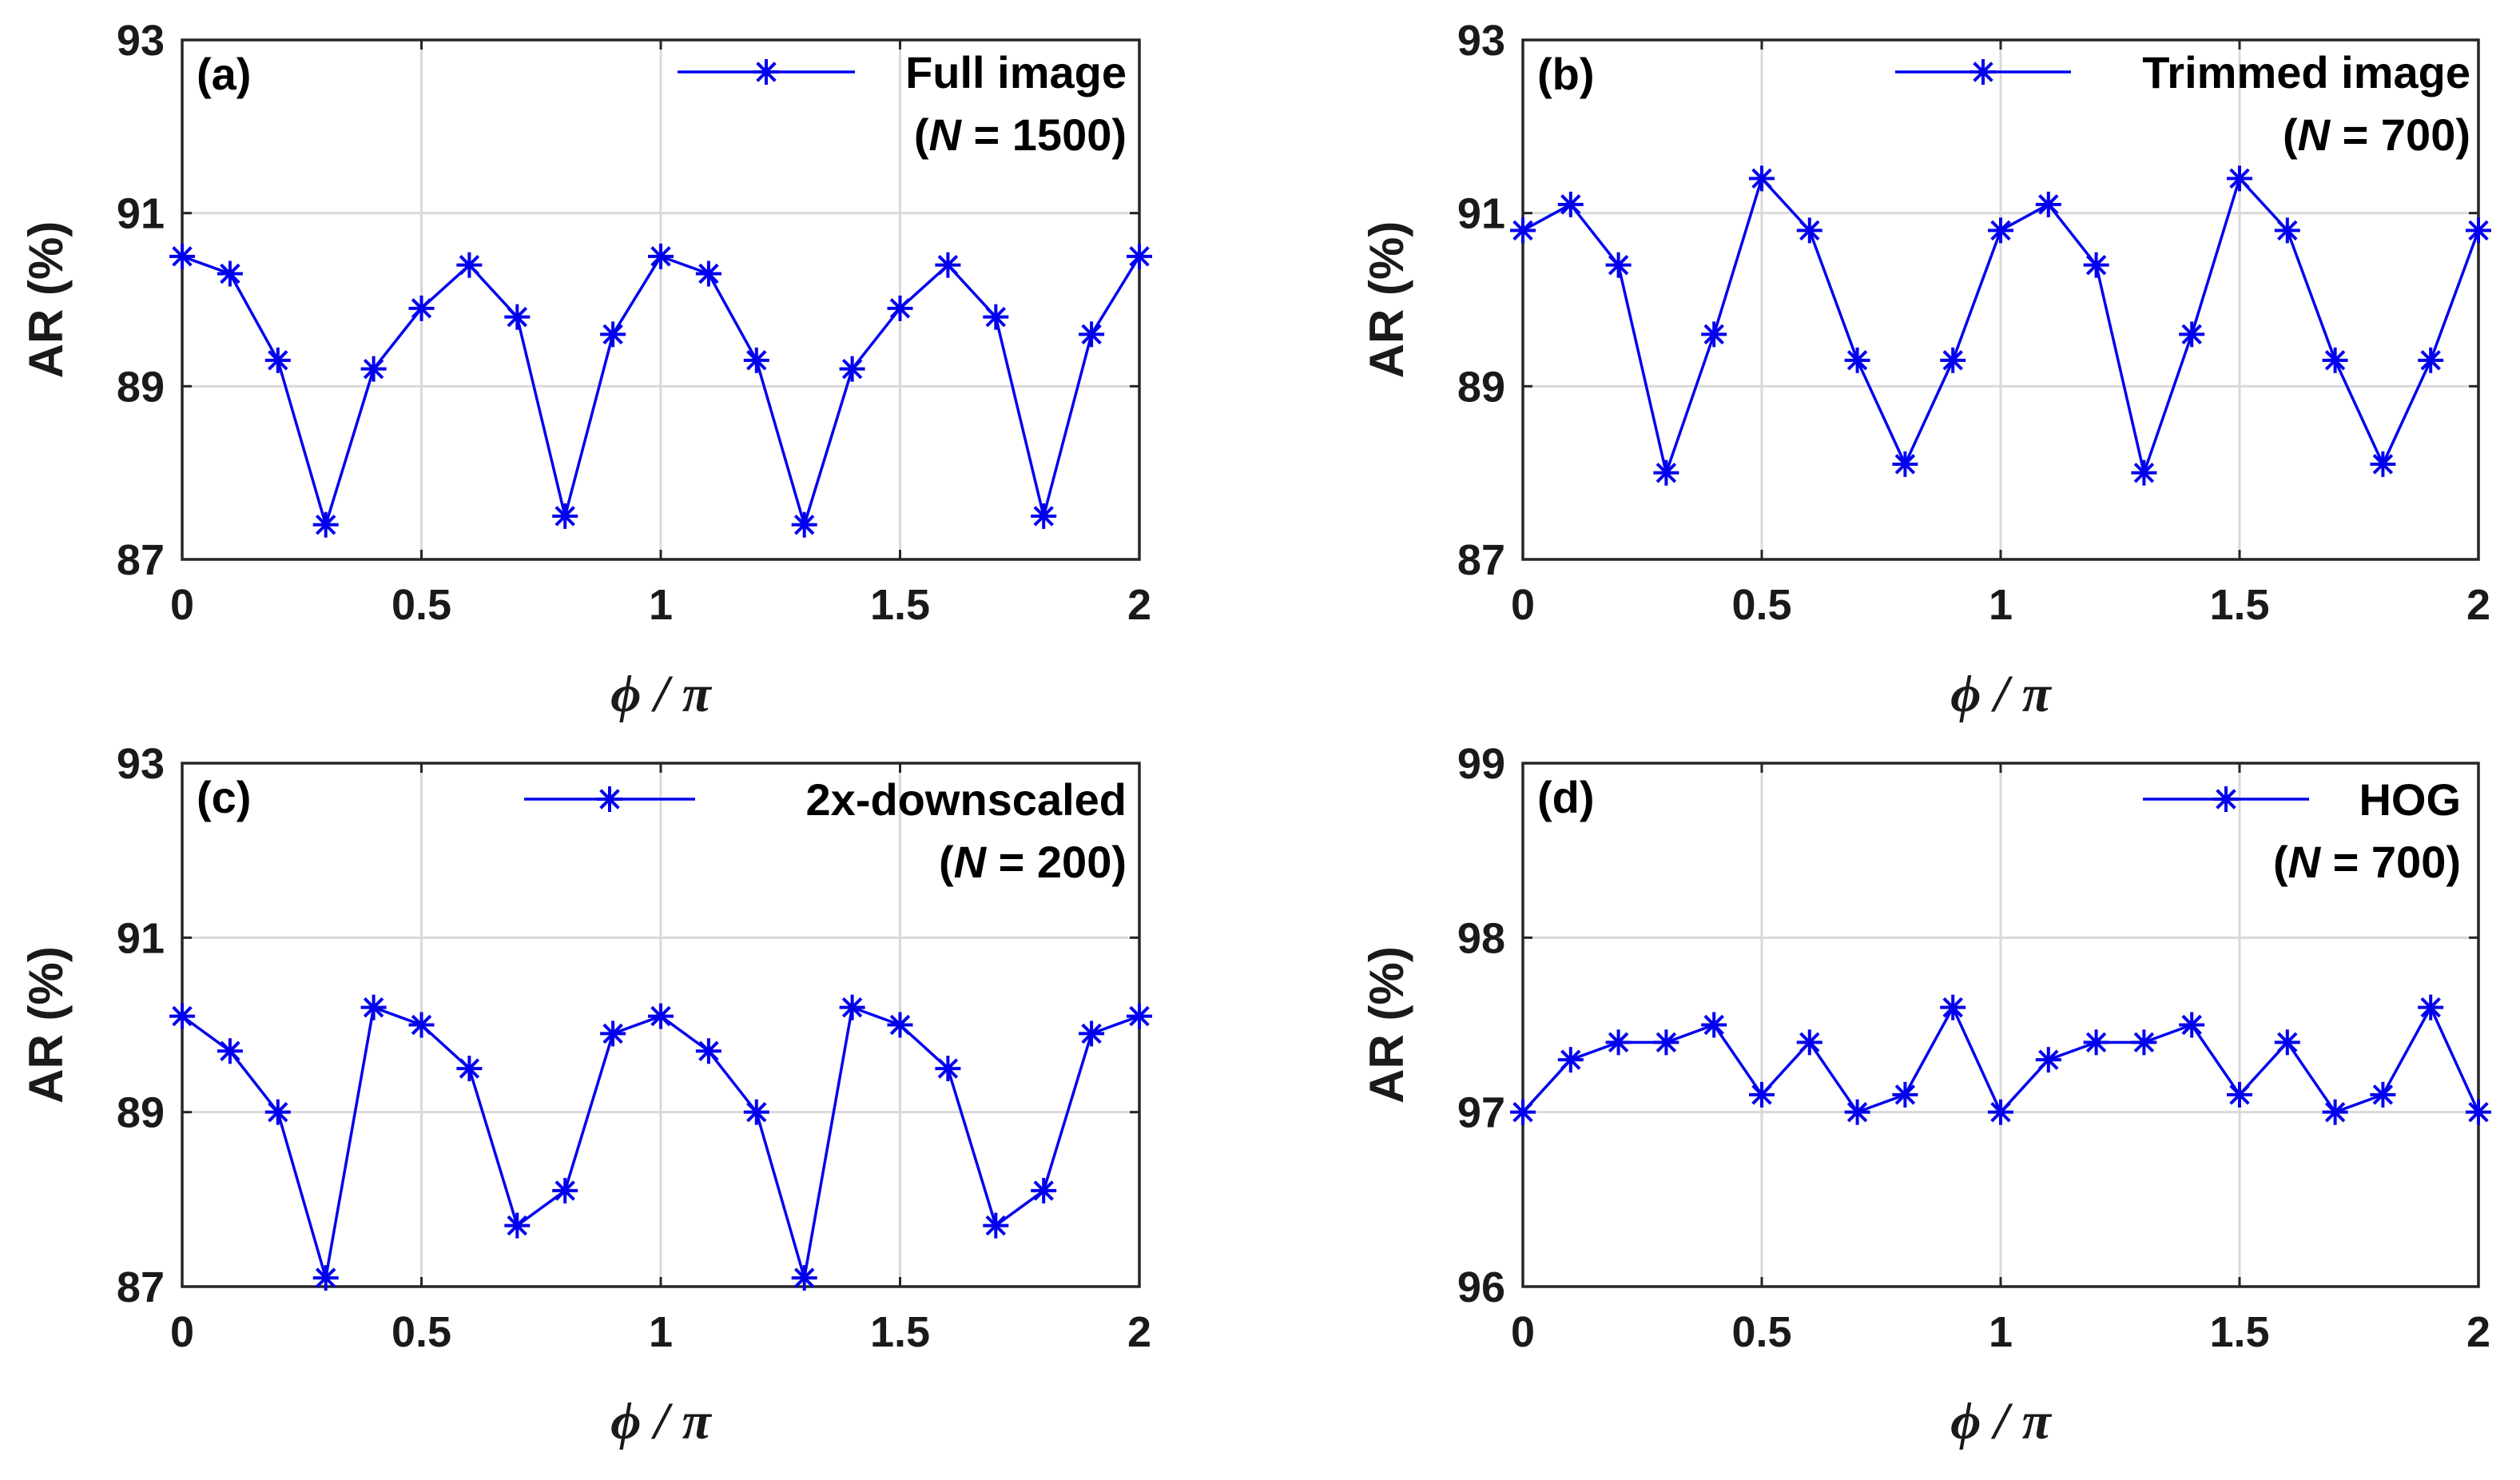  I want to click on legend: Full image (N = 1500), so click(902, 104).